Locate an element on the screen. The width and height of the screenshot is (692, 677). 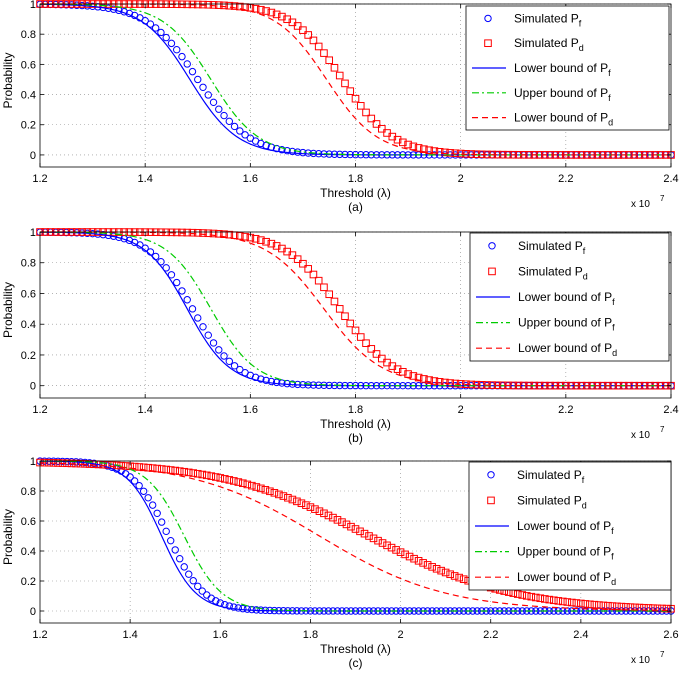
y-tick-label: 0.8 is located at coordinates (28, 35).